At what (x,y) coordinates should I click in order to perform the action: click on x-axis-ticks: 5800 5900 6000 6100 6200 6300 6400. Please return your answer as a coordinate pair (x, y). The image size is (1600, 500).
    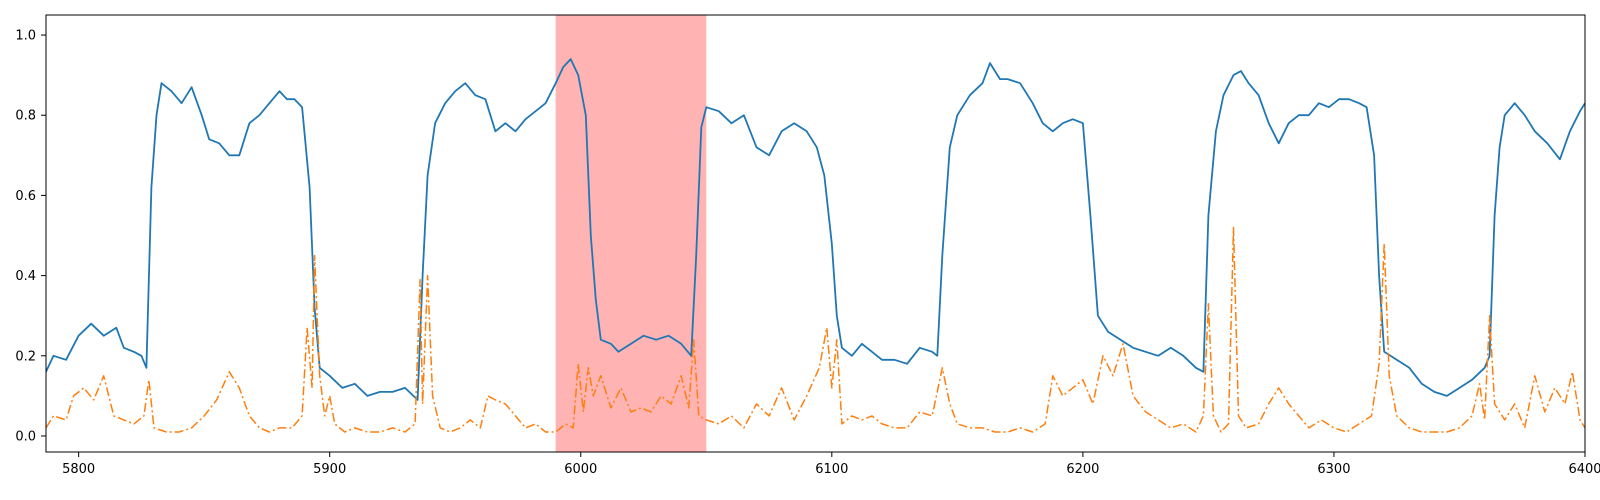
    Looking at the image, I should click on (831, 464).